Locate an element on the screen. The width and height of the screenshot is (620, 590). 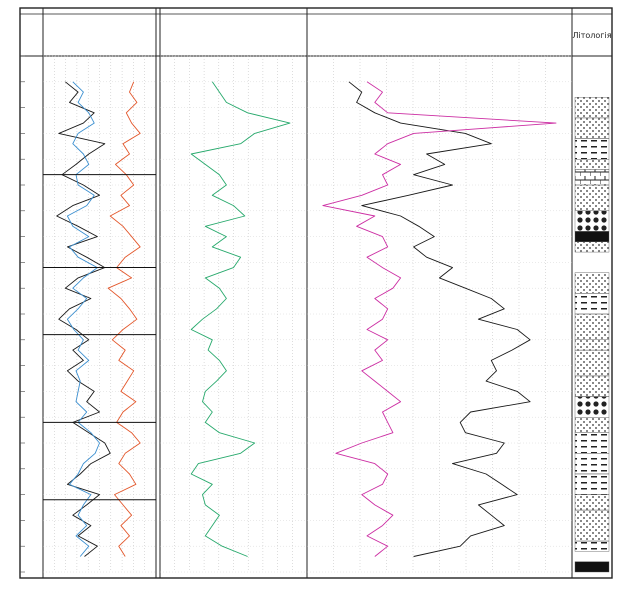
lithology-column is located at coordinates (592, 335).